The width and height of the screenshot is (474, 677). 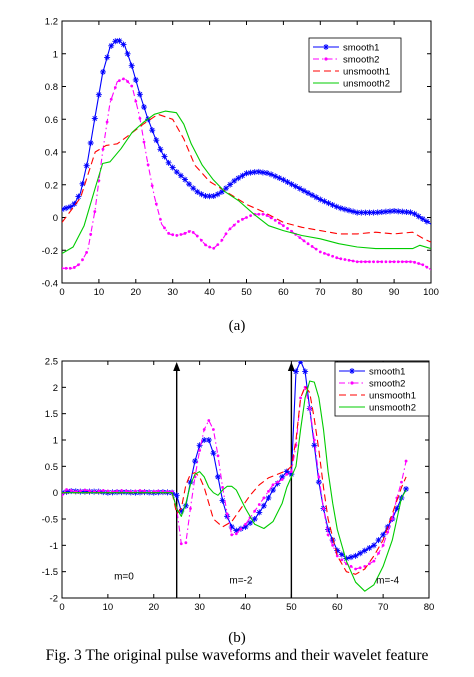 I want to click on series-line-unsmooth1, so click(x=246, y=178).